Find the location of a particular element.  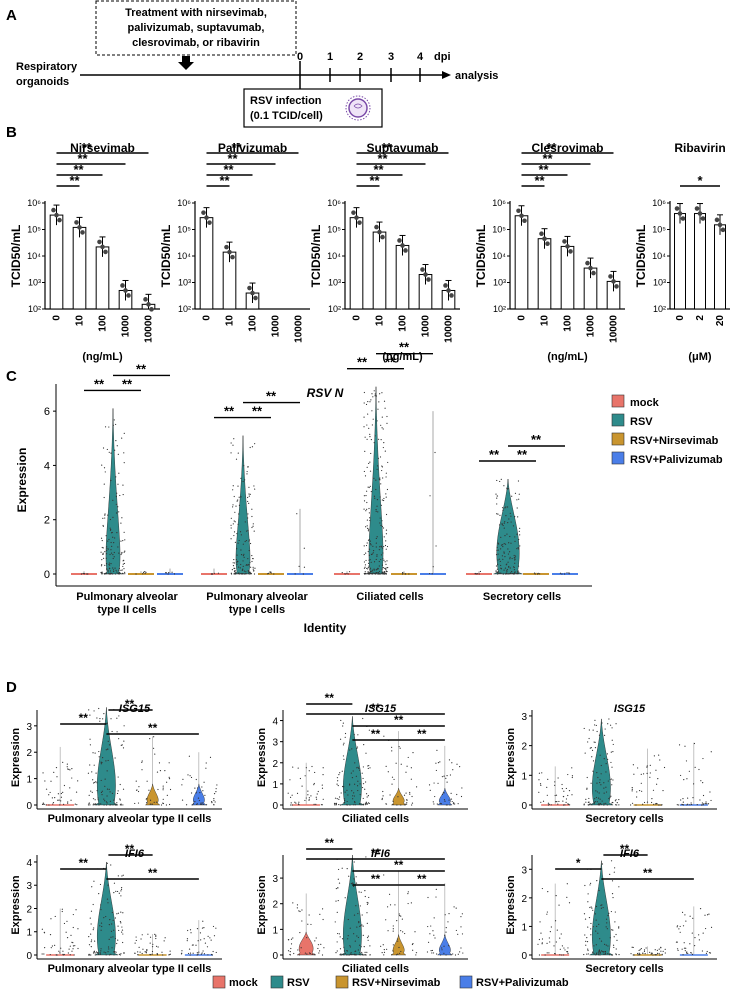

chart-title: Palivizumab is located at coordinates (252, 148).